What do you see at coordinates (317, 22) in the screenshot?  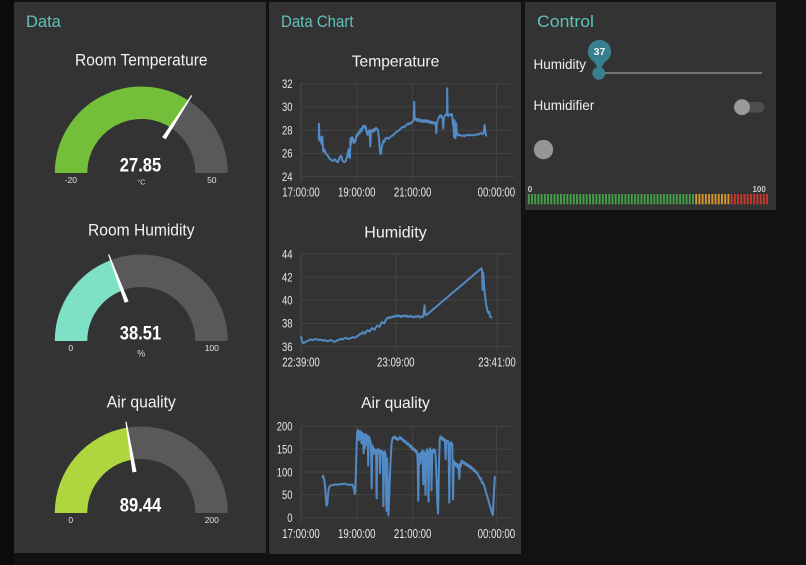 I see `svg-text: Data Chart` at bounding box center [317, 22].